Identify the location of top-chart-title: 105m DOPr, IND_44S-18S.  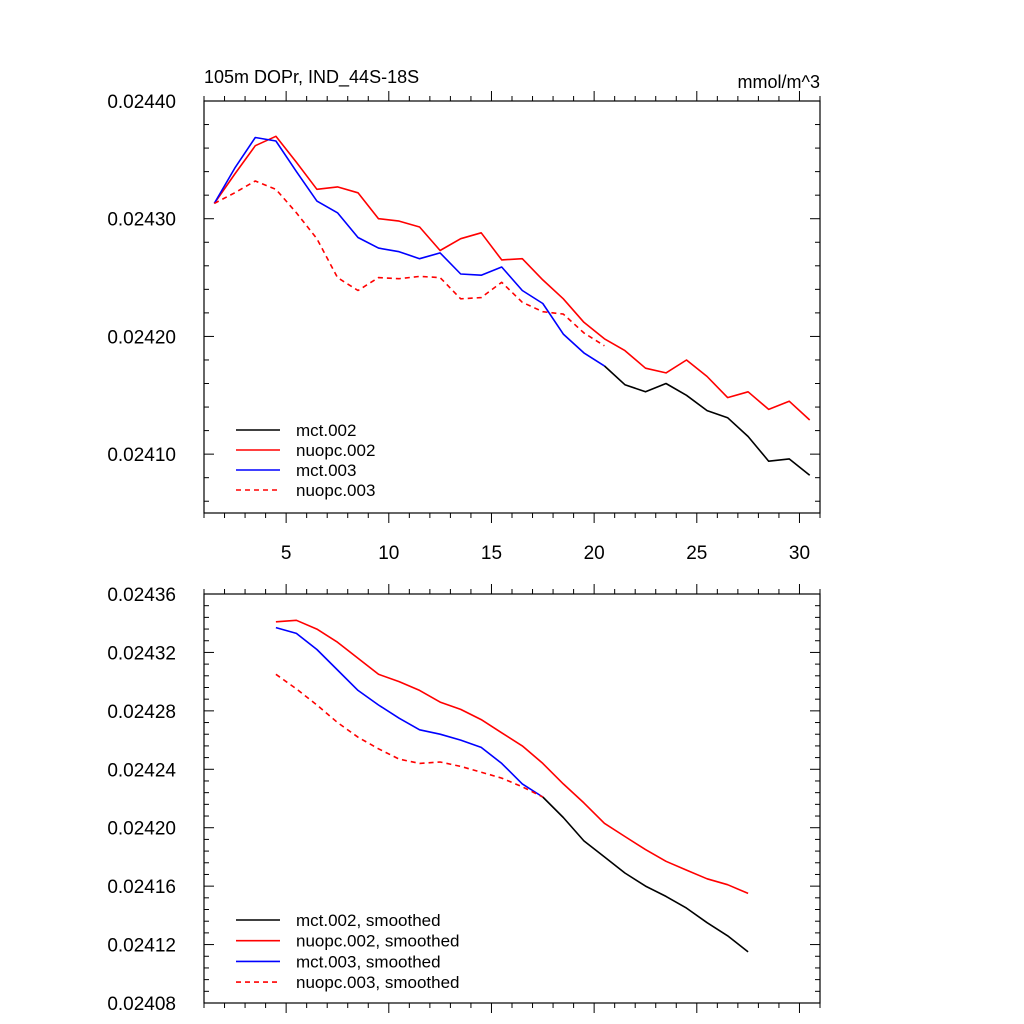
(311, 77).